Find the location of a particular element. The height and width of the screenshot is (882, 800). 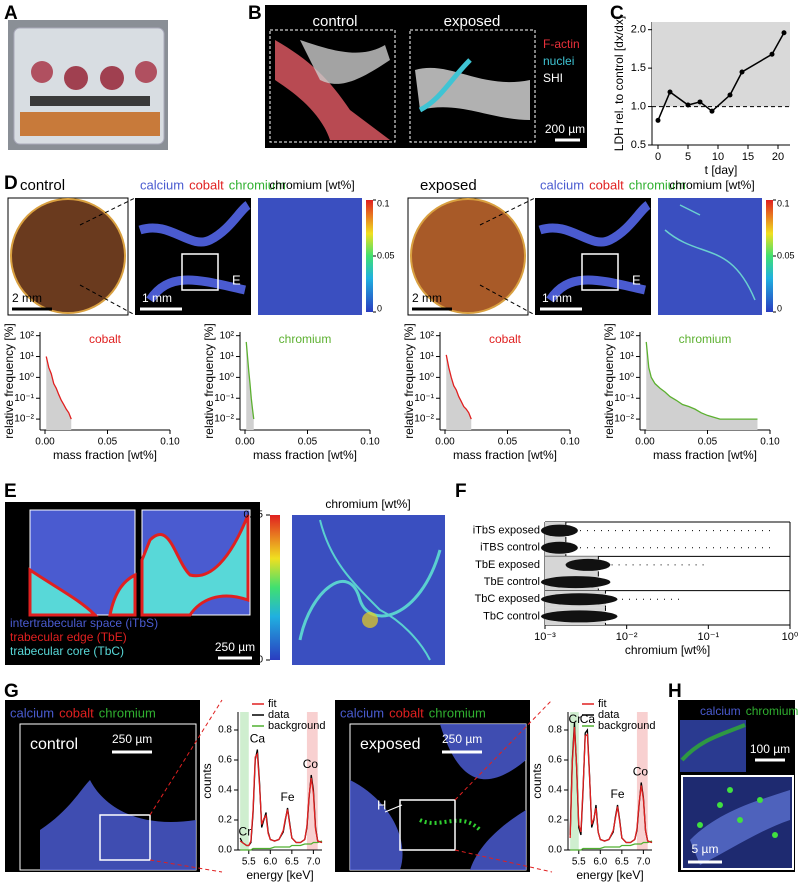

scale-bar-label: 200 µm is located at coordinates (565, 129).